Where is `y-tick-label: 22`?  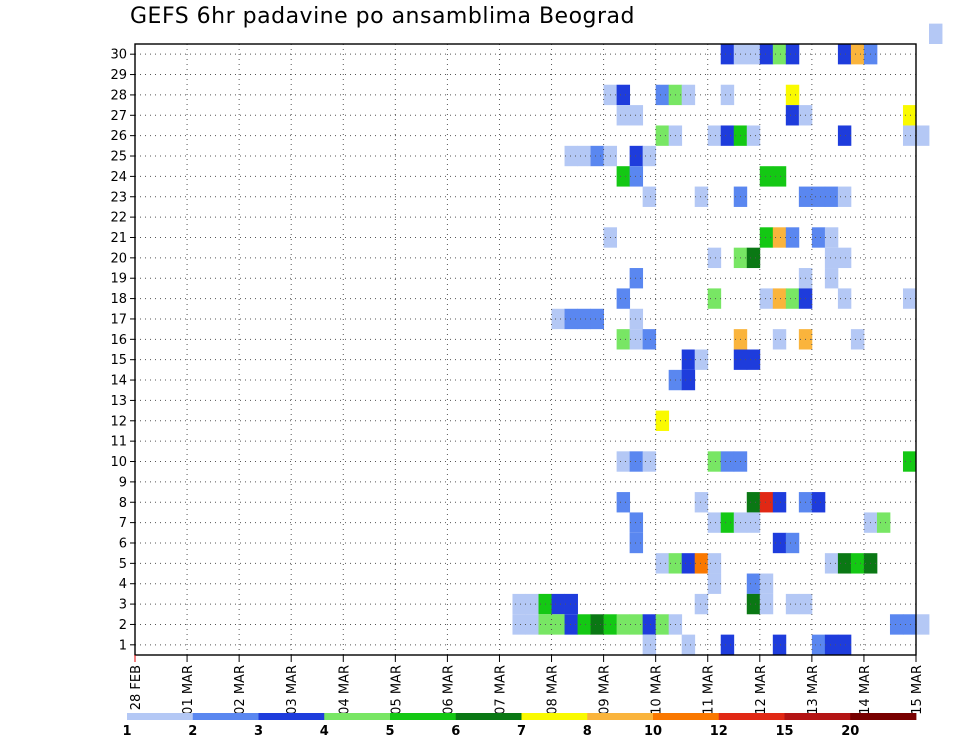
y-tick-label: 22 is located at coordinates (118, 218).